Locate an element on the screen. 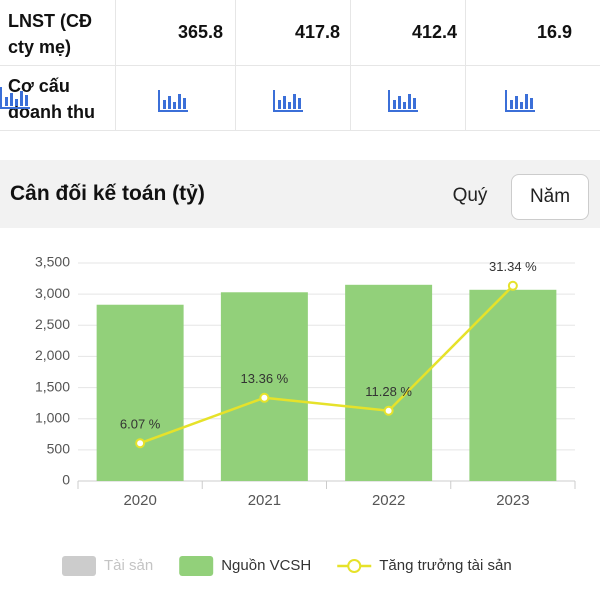 This screenshot has width=600, height=600. section-header is located at coordinates (300, 194).